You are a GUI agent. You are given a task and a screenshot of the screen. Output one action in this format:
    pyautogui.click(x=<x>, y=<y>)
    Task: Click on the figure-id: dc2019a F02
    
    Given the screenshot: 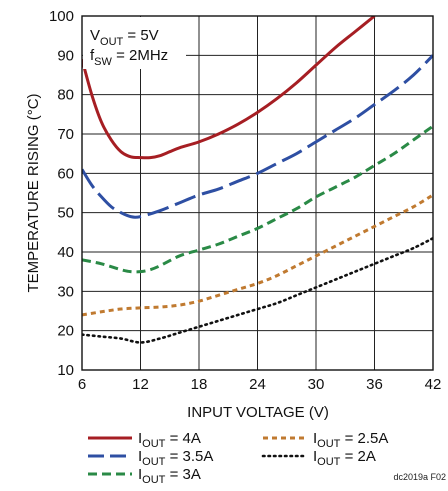 What is the action you would take?
    pyautogui.click(x=419, y=477)
    